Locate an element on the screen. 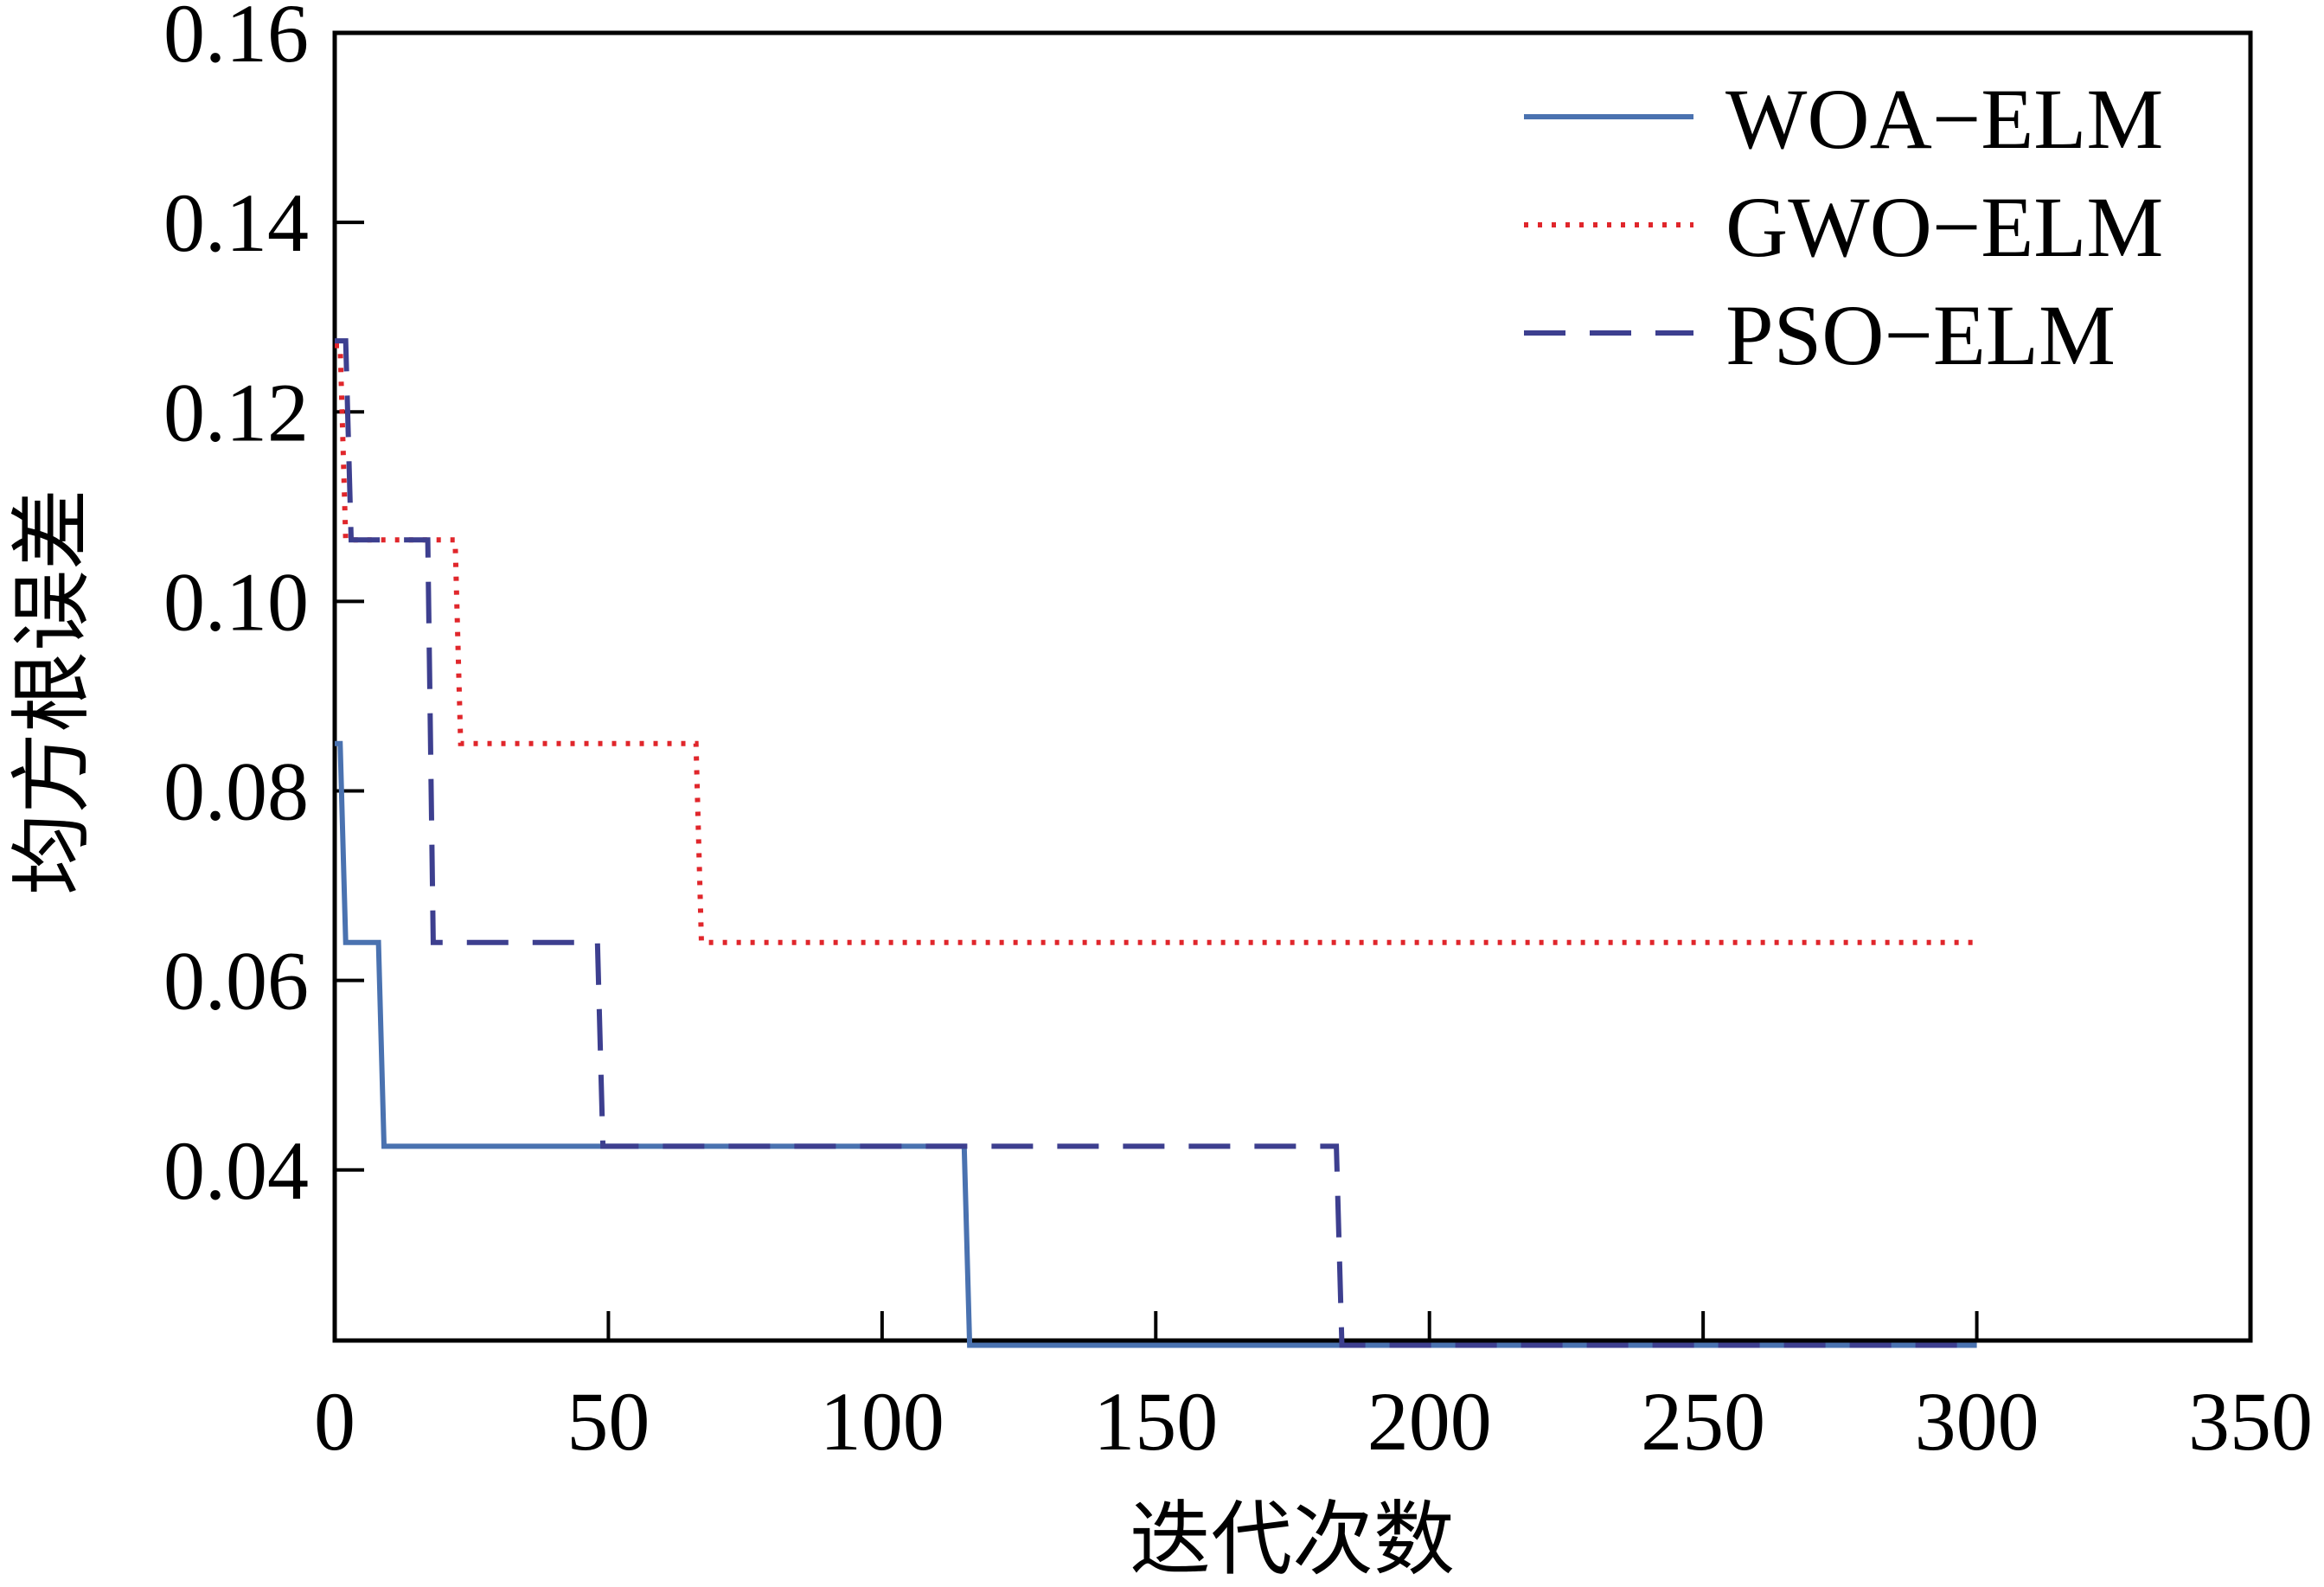 This screenshot has height=1587, width=2324. x-tick-label: 100 is located at coordinates (882, 1422).